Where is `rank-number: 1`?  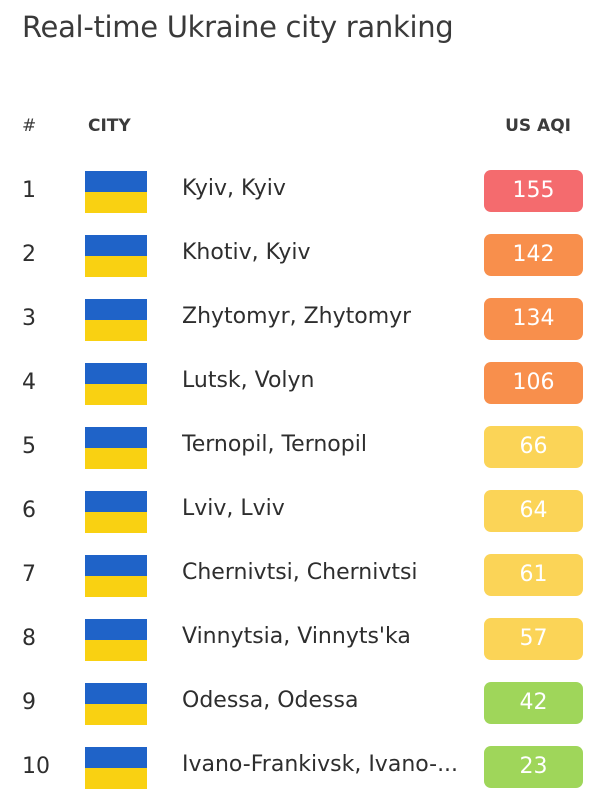
rank-number: 1 is located at coordinates (29, 190).